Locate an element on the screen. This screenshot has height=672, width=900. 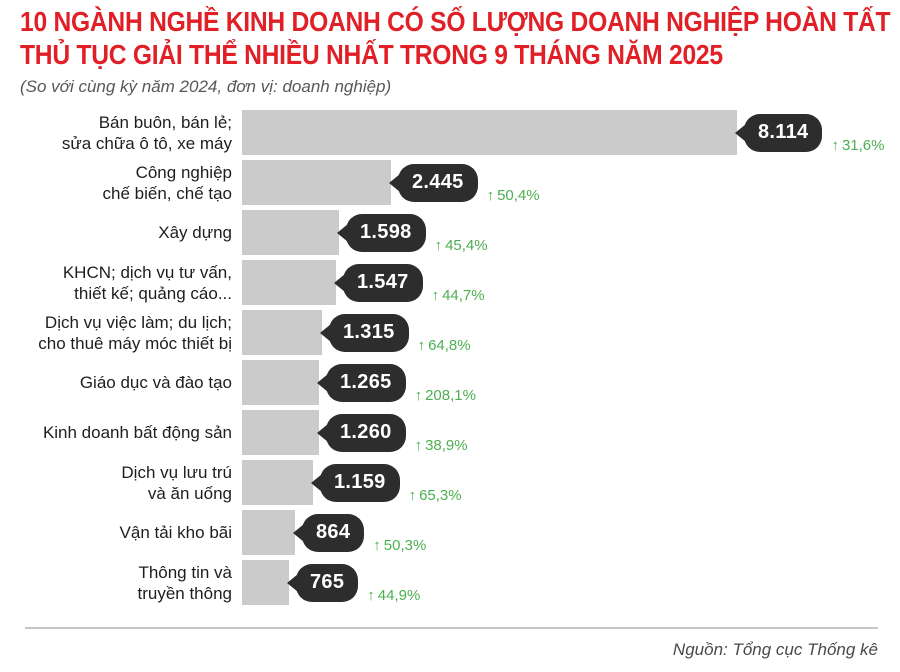
bar-track: 1.547 ↑ 44,7% is located at coordinates (561, 282).